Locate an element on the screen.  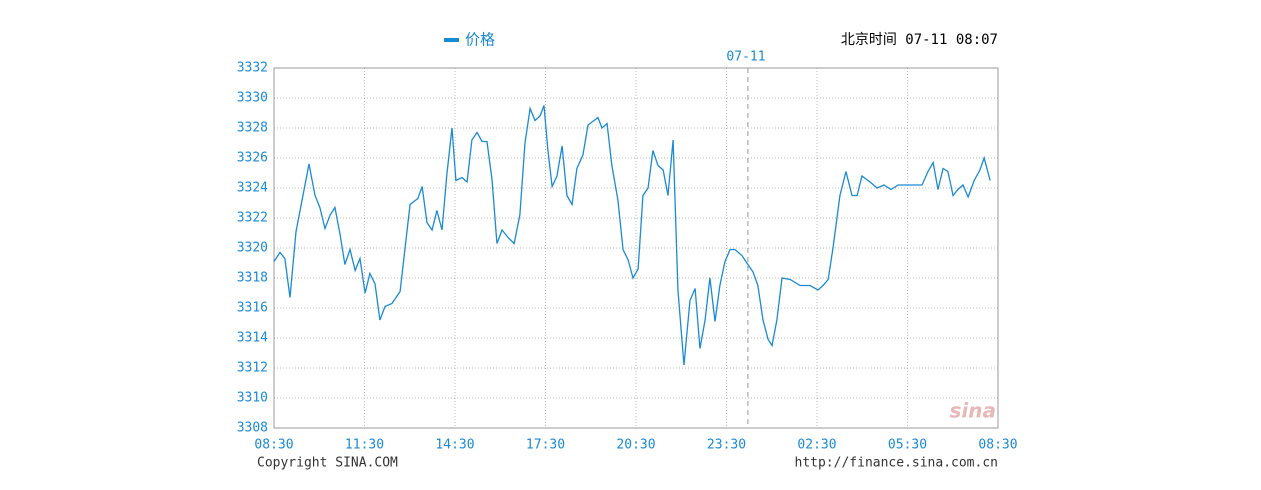
y-tick-label: 3320 is located at coordinates (252, 248).